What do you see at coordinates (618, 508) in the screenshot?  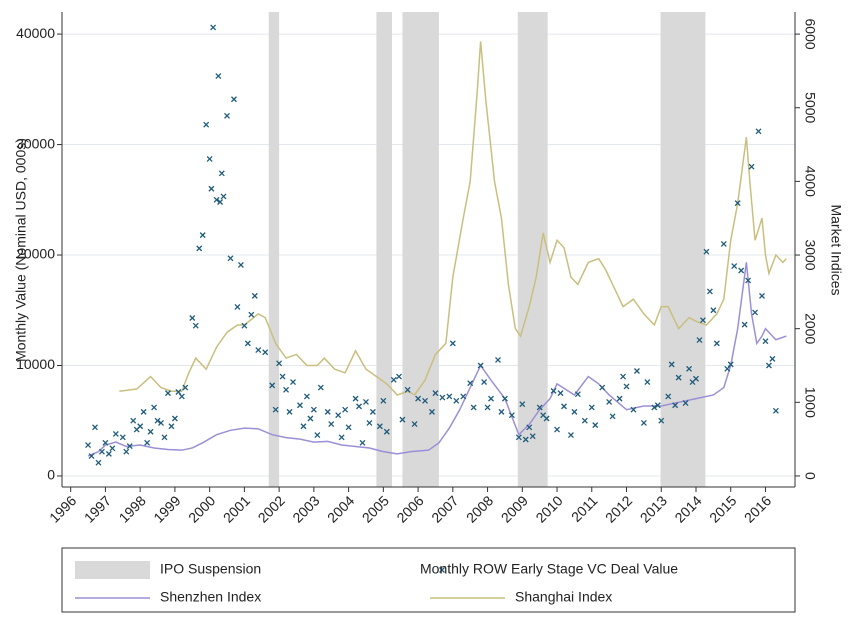 I see `x-tick-label: 2012` at bounding box center [618, 508].